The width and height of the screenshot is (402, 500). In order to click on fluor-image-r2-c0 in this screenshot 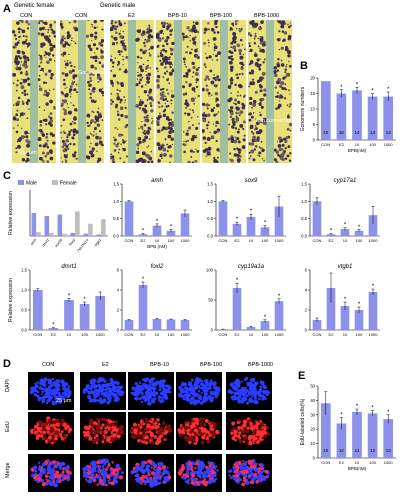, I will do `click(51, 473)`.